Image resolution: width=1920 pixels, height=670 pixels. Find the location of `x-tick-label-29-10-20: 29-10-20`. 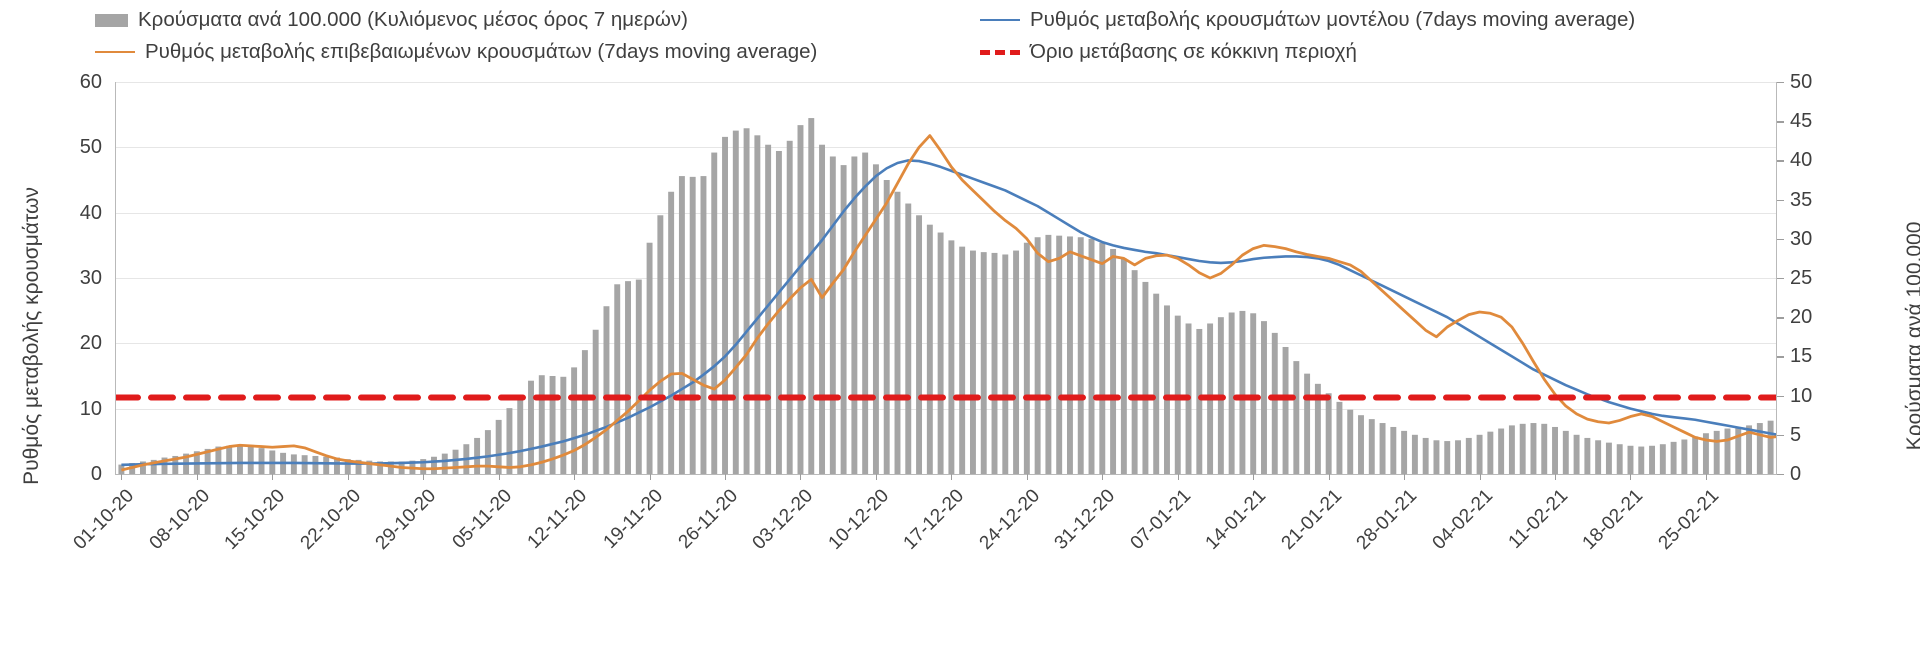

x-tick-label-29-10-20: 29-10-20 is located at coordinates (406, 519).